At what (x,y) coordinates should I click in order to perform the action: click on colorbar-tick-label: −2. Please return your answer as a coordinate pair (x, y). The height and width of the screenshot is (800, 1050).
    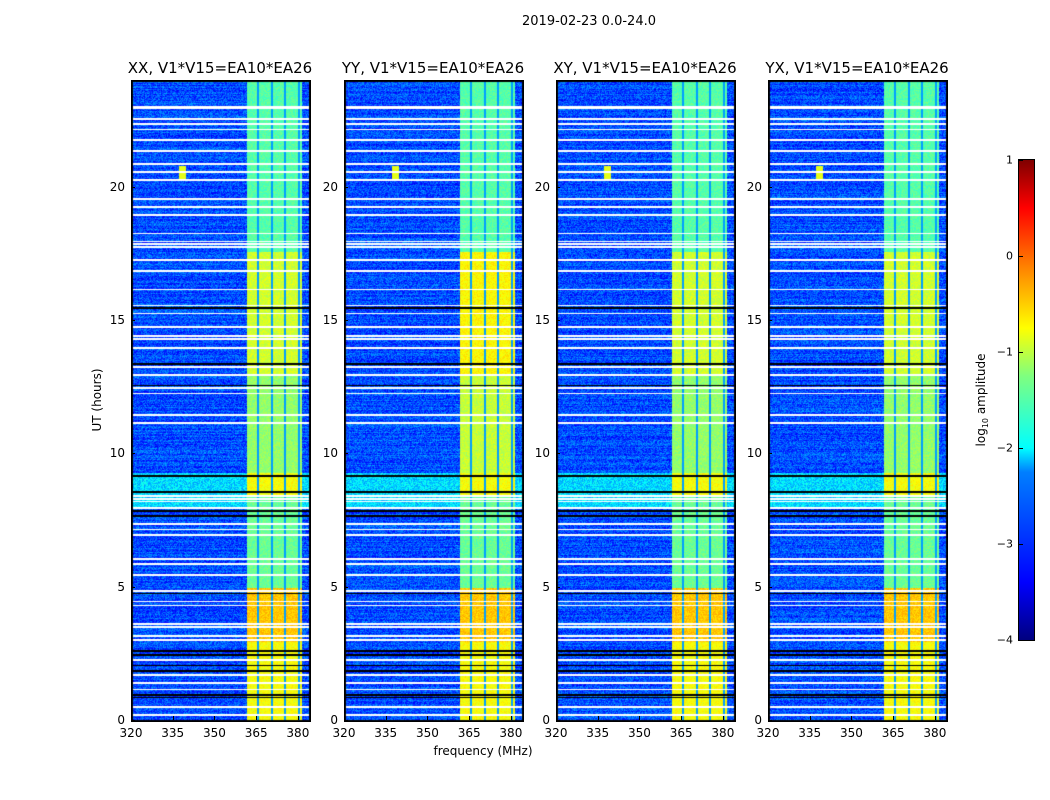
    Looking at the image, I should click on (1004, 448).